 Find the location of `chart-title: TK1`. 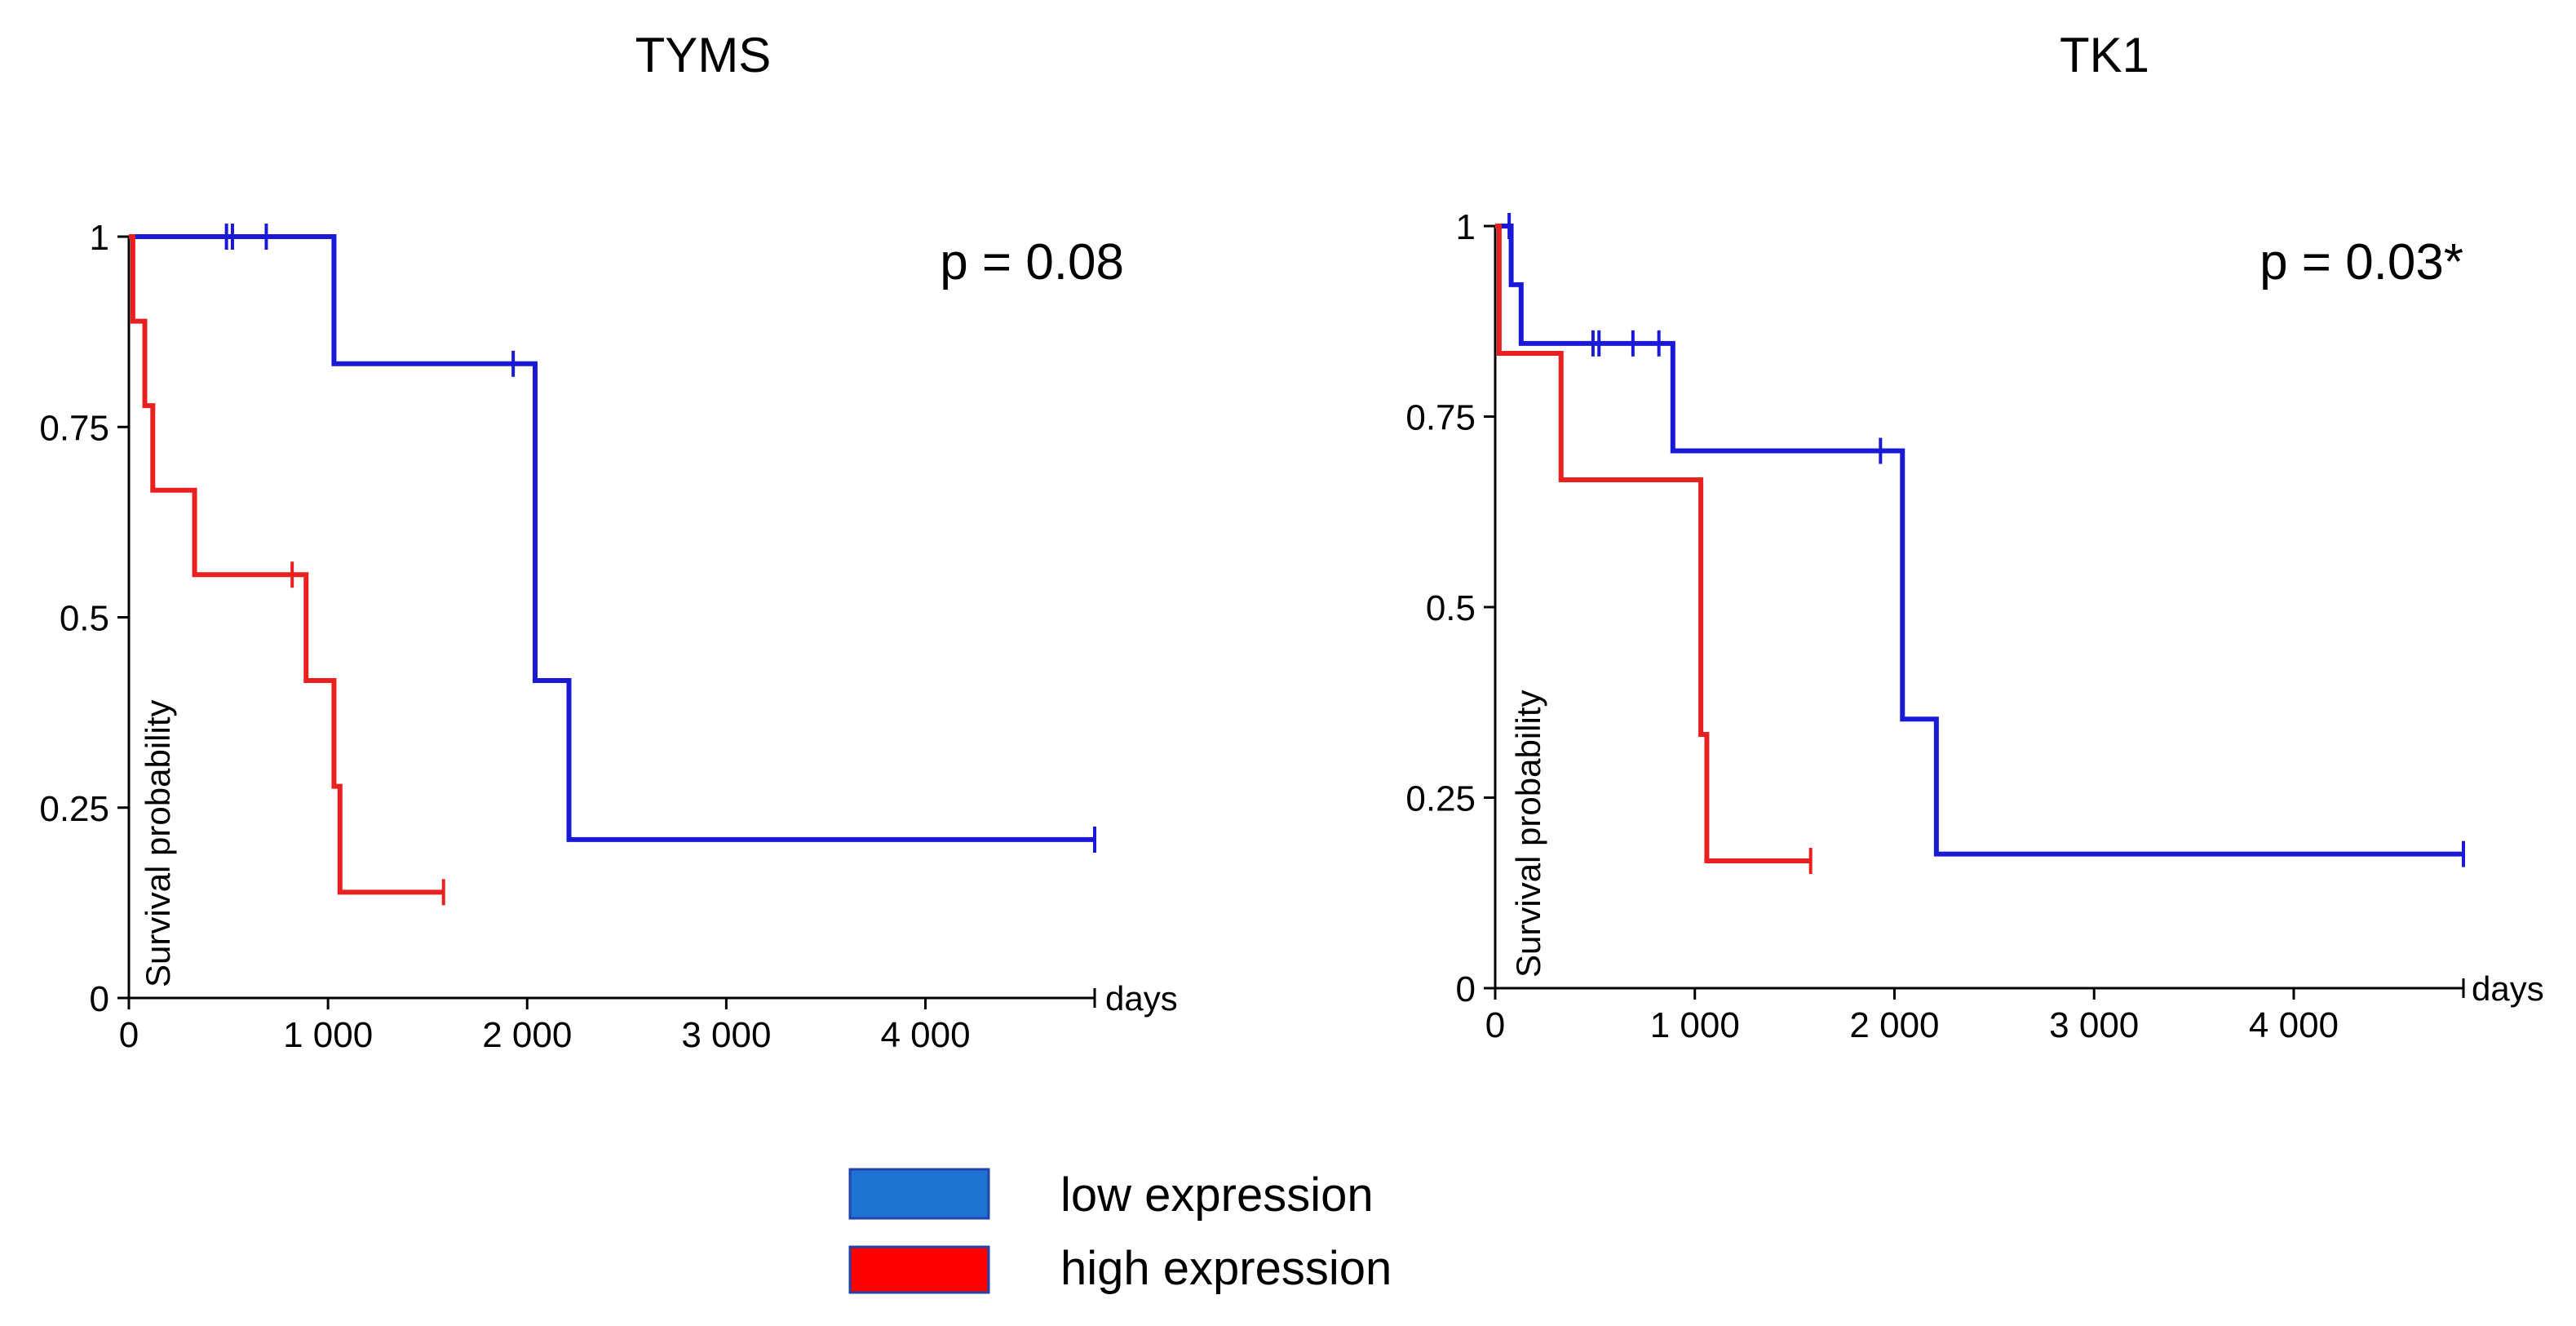

chart-title: TK1 is located at coordinates (2104, 55).